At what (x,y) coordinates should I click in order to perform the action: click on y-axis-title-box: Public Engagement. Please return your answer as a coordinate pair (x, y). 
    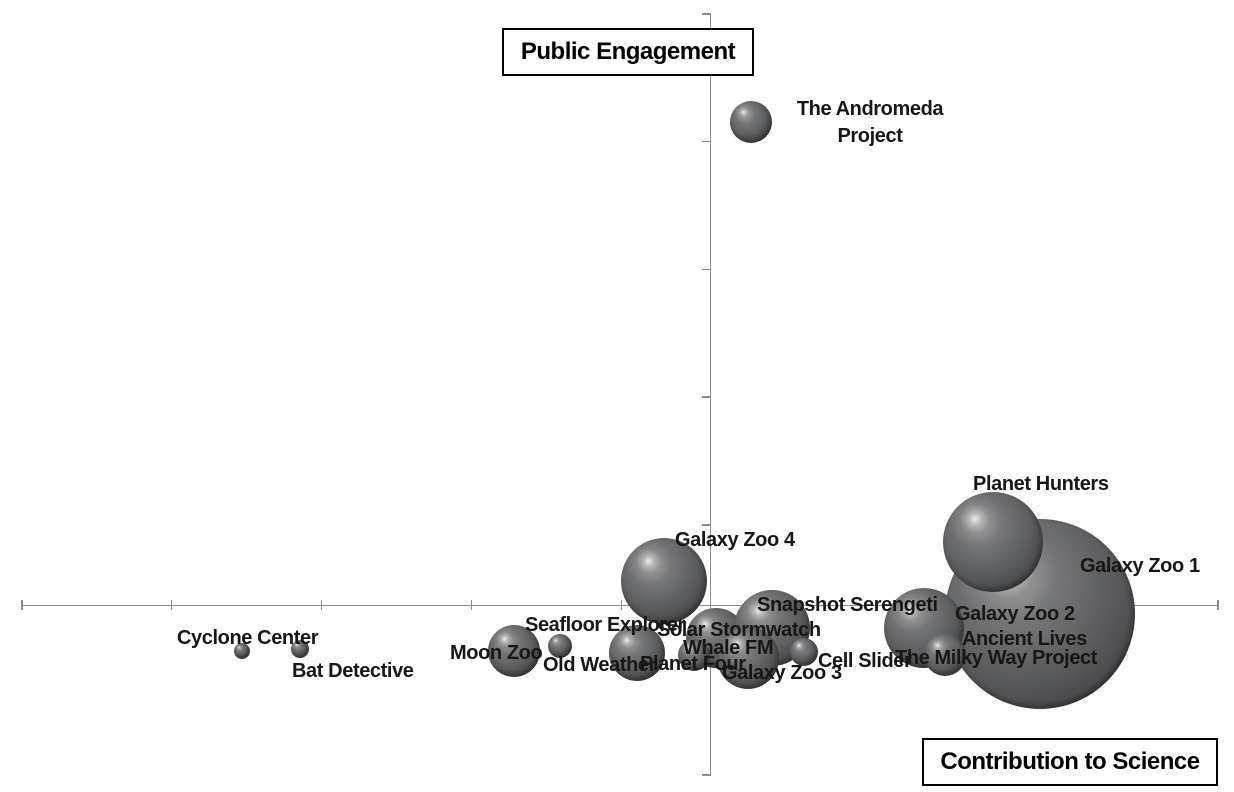
    Looking at the image, I should click on (628, 52).